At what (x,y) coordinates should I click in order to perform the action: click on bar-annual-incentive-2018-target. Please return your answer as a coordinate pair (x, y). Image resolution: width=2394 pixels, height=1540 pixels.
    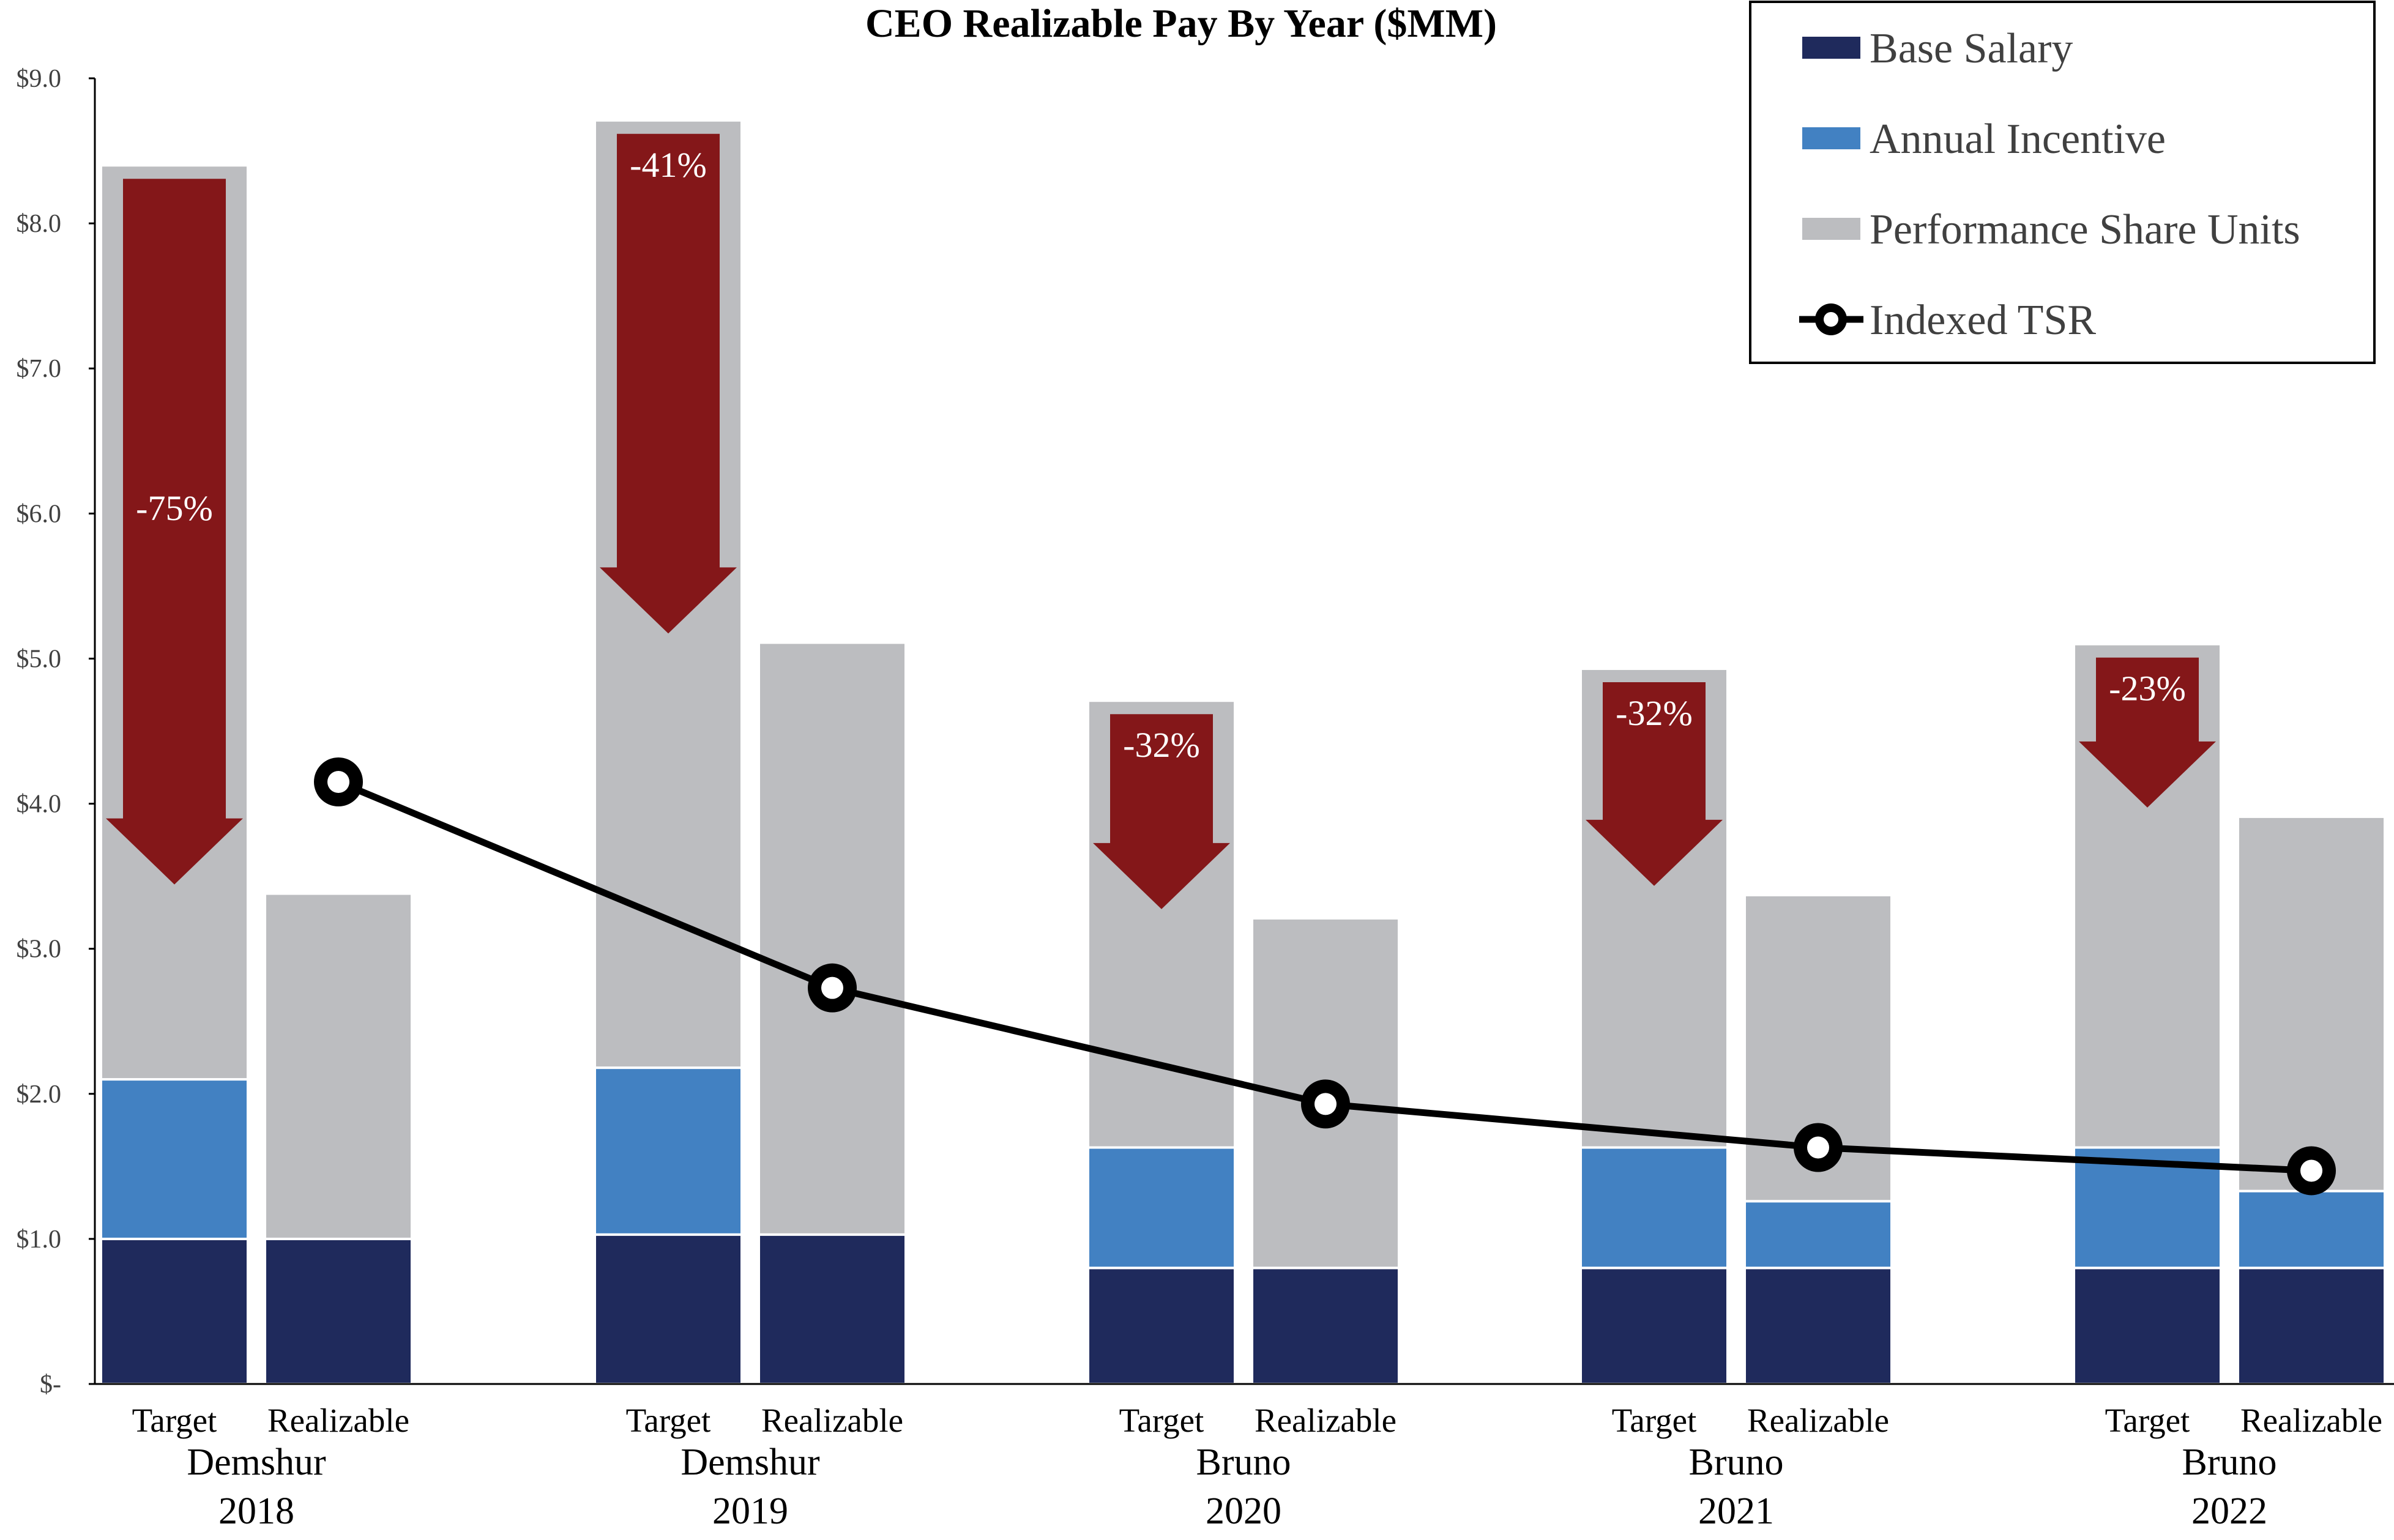
    Looking at the image, I should click on (174, 1159).